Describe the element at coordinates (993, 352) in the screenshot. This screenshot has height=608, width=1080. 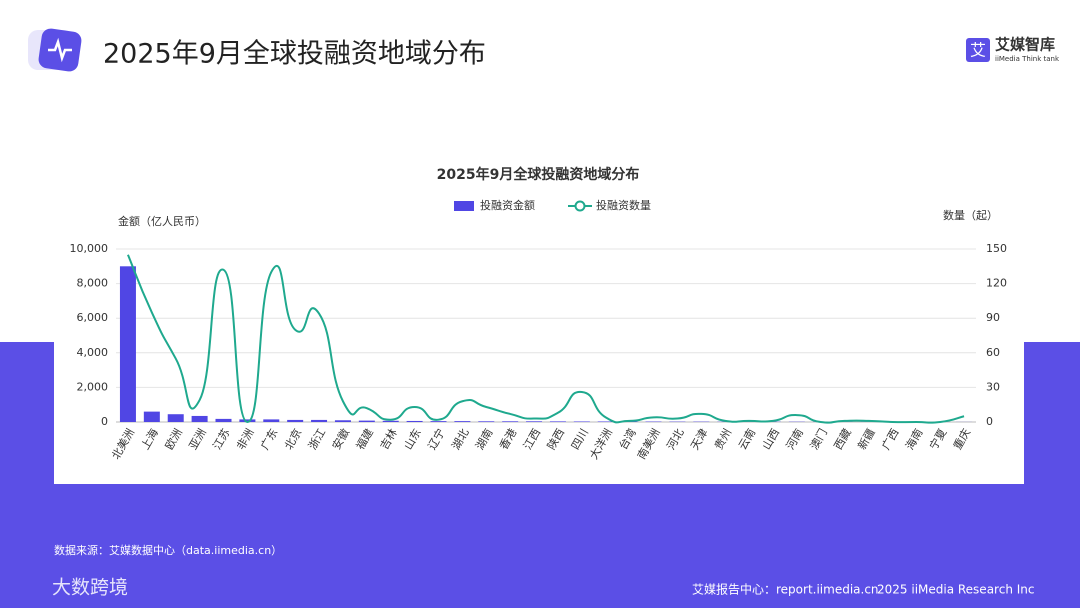
I see `y2-tick-label: 60` at that location.